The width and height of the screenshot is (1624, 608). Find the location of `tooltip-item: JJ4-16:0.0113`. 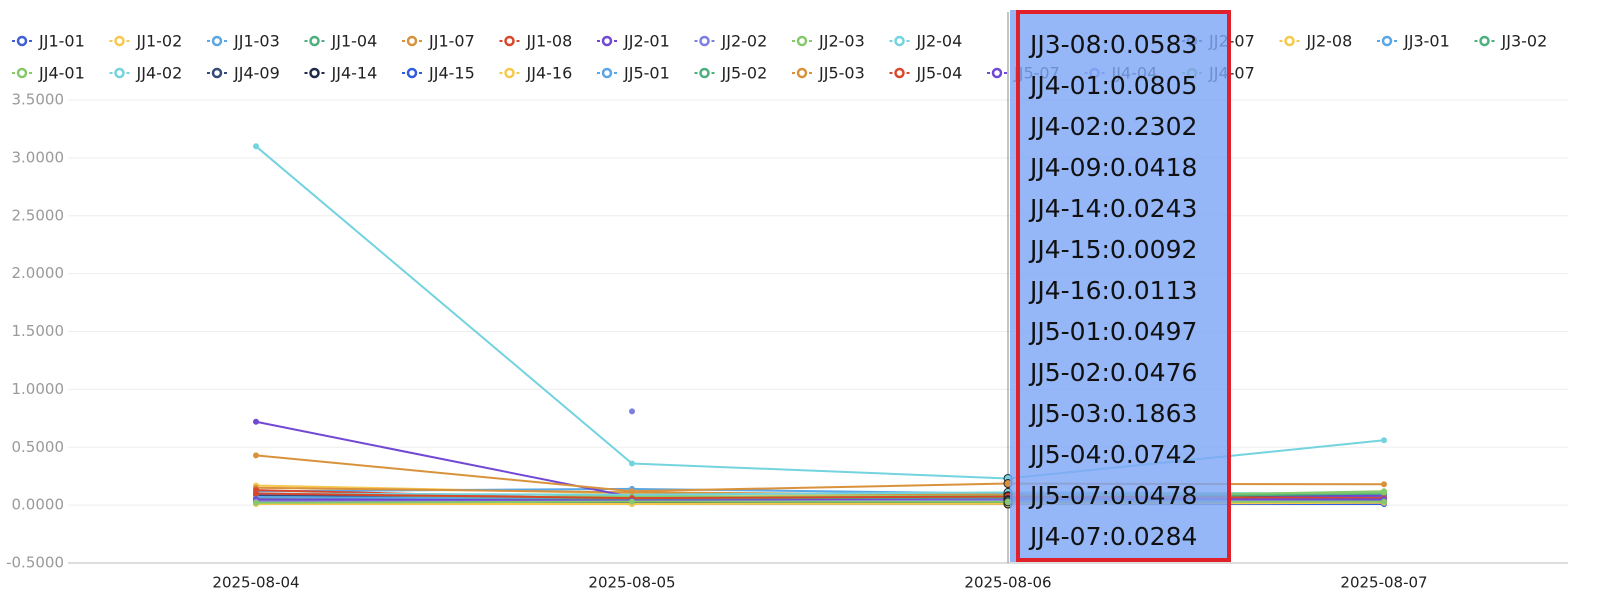

tooltip-item: JJ4-16:0.0113 is located at coordinates (1112, 290).